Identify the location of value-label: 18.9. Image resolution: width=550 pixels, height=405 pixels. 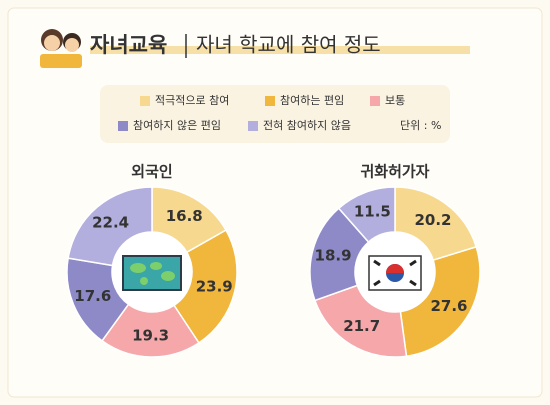
(333, 255).